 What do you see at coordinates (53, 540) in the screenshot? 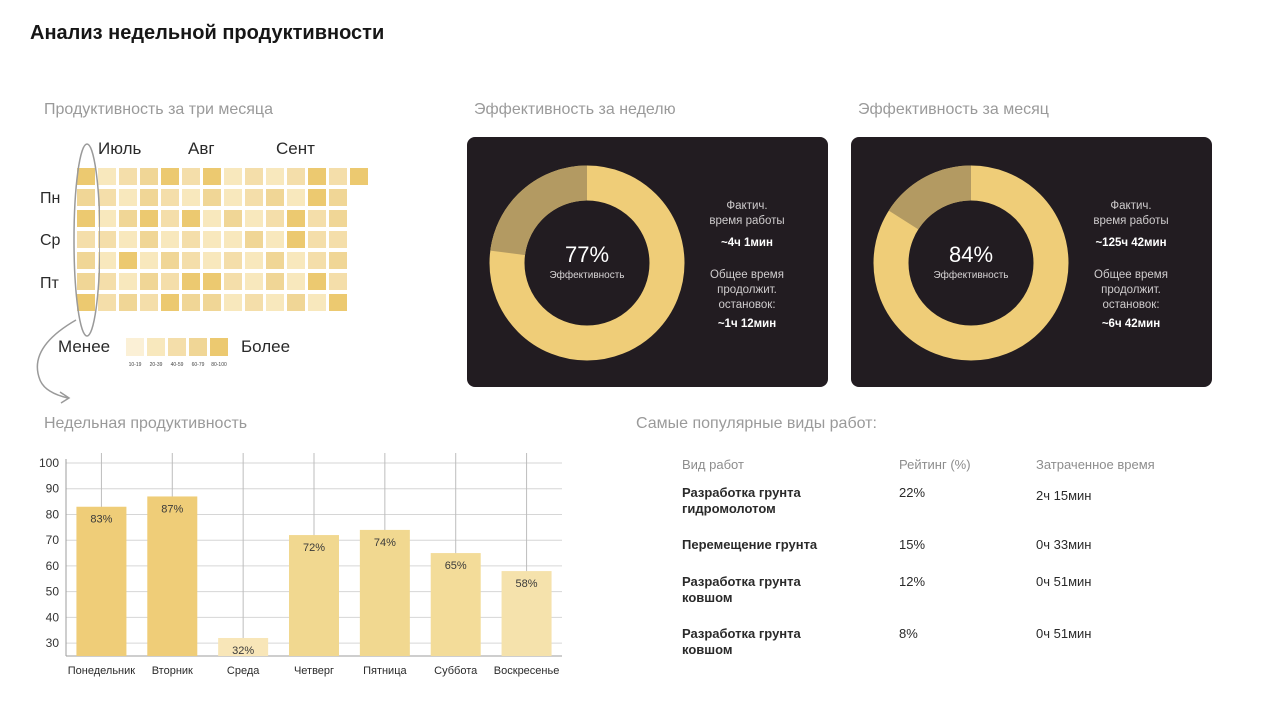
I see `chart-y-tick-label: 70` at bounding box center [53, 540].